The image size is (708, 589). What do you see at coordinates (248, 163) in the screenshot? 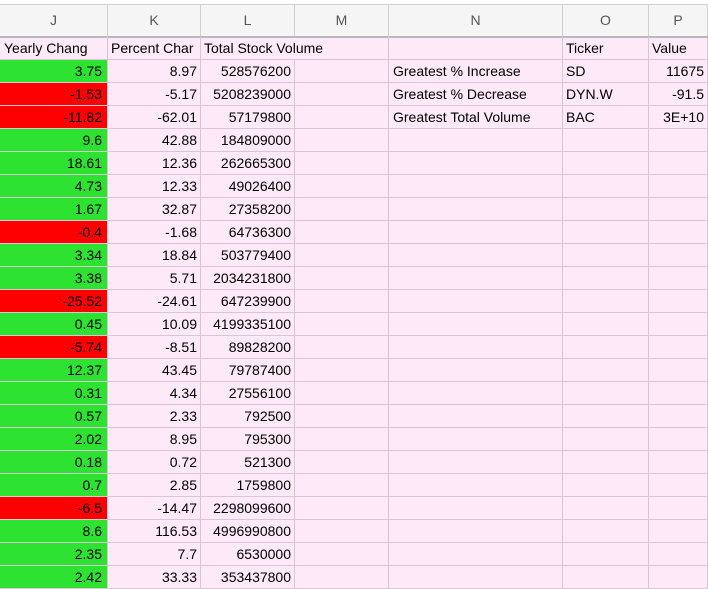
I see `total-volume-cell: 262665300` at bounding box center [248, 163].